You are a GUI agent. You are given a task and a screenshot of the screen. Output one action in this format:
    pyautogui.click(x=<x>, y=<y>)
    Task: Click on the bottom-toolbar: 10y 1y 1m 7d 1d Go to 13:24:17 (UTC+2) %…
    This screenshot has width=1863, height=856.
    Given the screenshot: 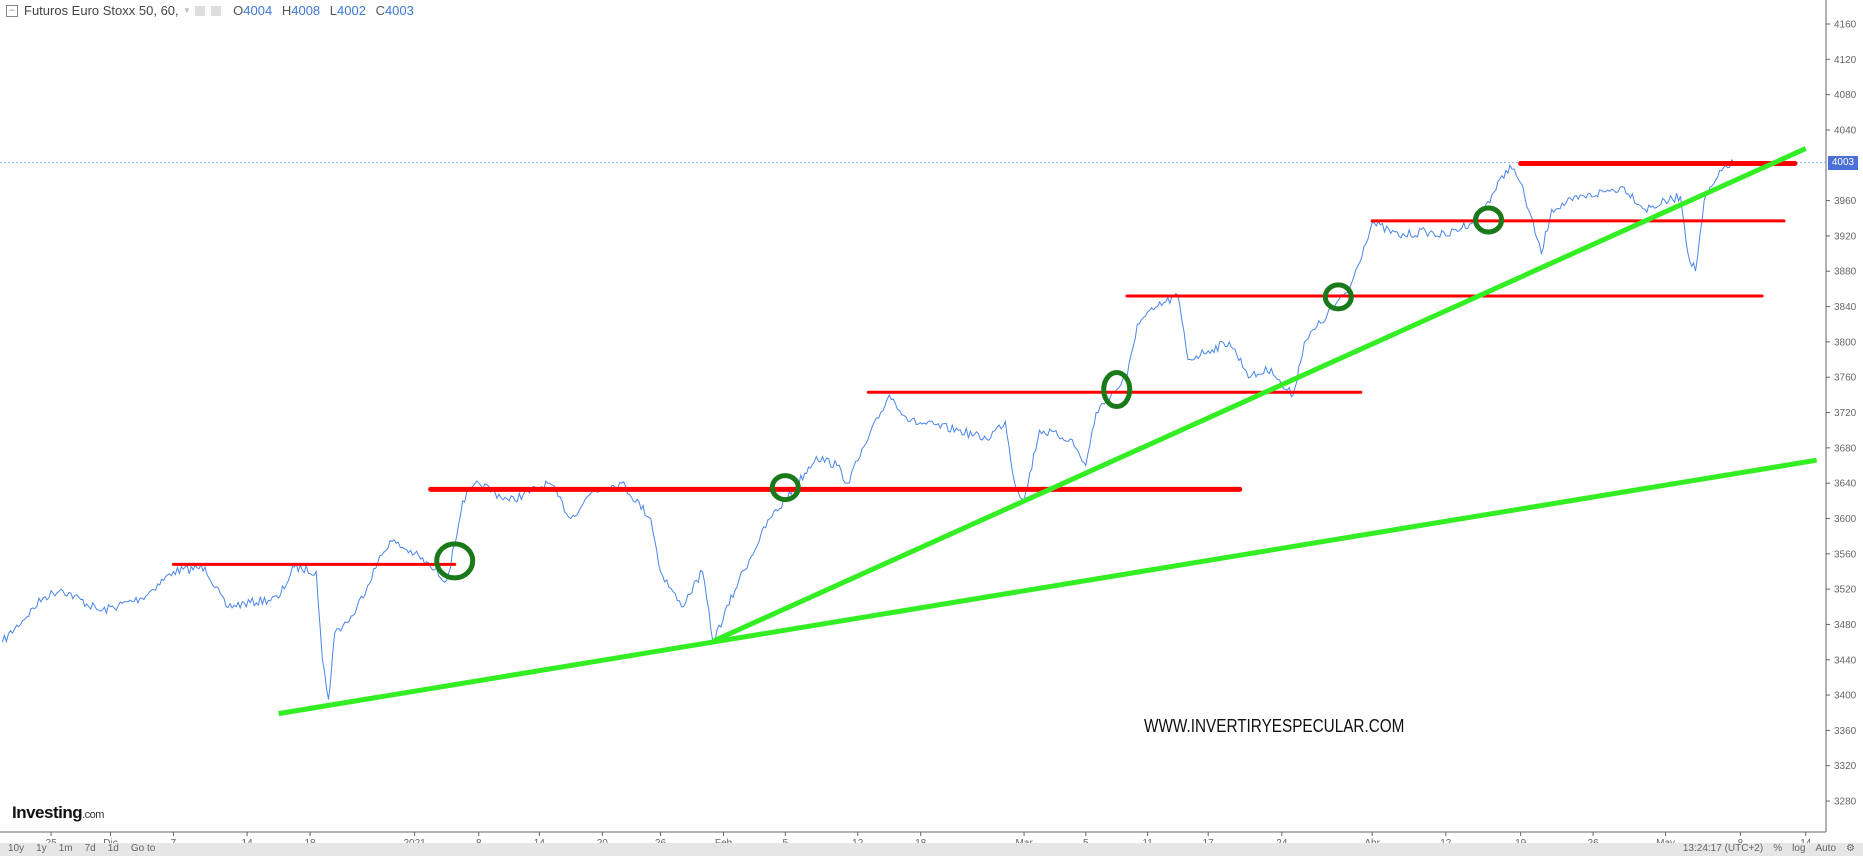 What is the action you would take?
    pyautogui.click(x=931, y=849)
    